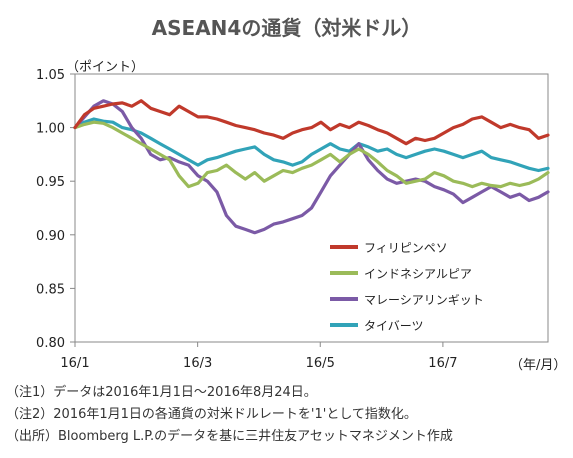  What do you see at coordinates (74, 363) in the screenshot?
I see `x-tick-label: 16/1` at bounding box center [74, 363].